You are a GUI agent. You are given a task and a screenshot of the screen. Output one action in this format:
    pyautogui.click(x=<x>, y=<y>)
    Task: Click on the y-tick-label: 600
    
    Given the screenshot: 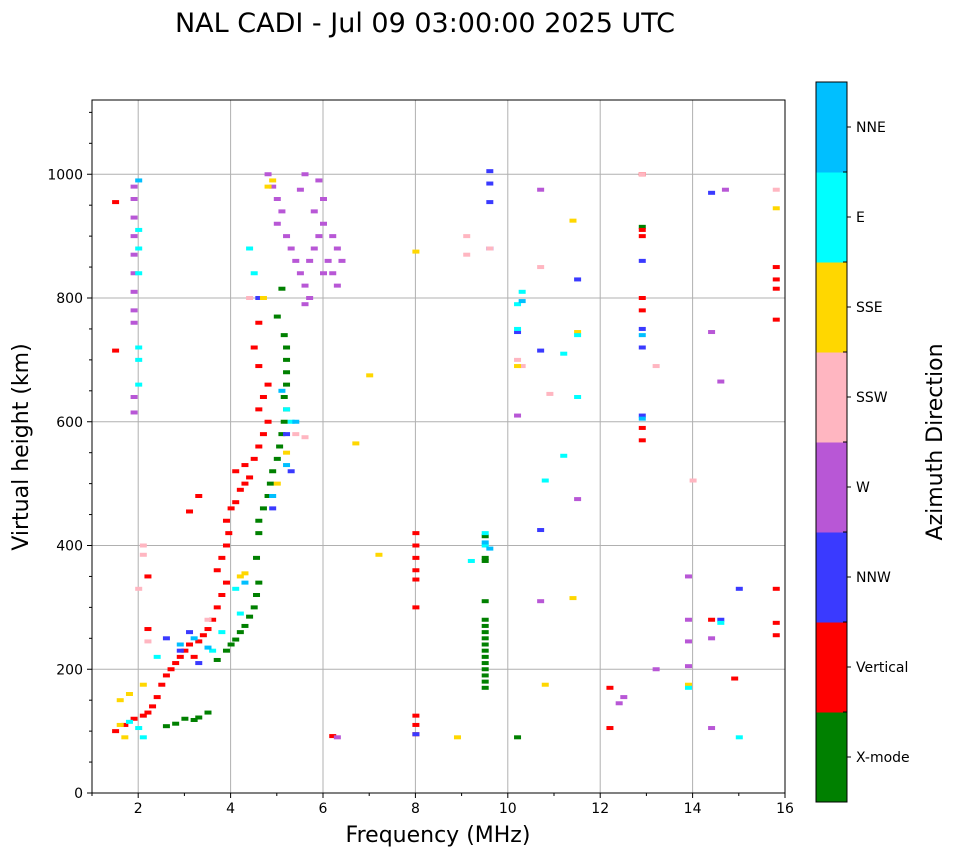 What is the action you would take?
    pyautogui.click(x=69, y=423)
    